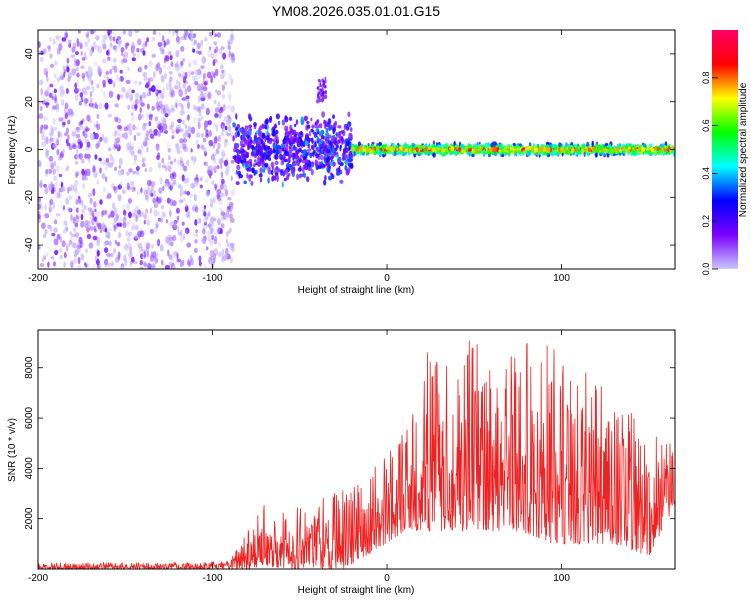  I want to click on y-tick-label: 2000, so click(29, 518).